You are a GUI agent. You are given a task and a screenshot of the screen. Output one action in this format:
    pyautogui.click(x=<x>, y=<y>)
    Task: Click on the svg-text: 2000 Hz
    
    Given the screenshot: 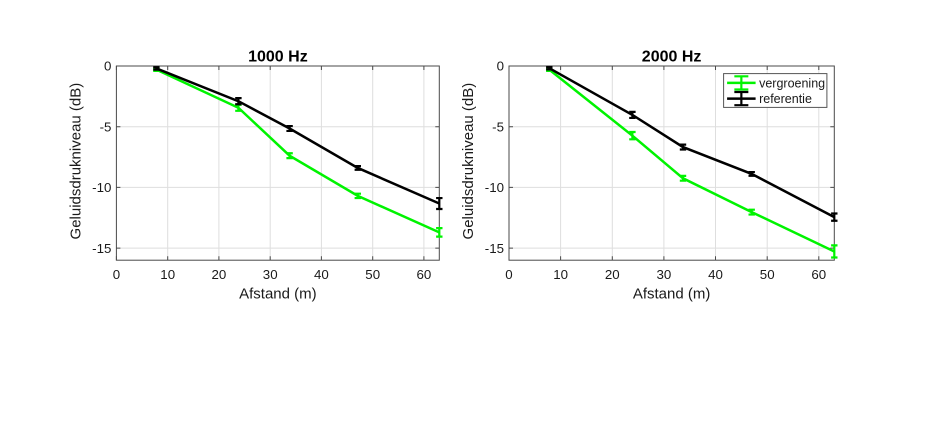 What is the action you would take?
    pyautogui.click(x=672, y=57)
    